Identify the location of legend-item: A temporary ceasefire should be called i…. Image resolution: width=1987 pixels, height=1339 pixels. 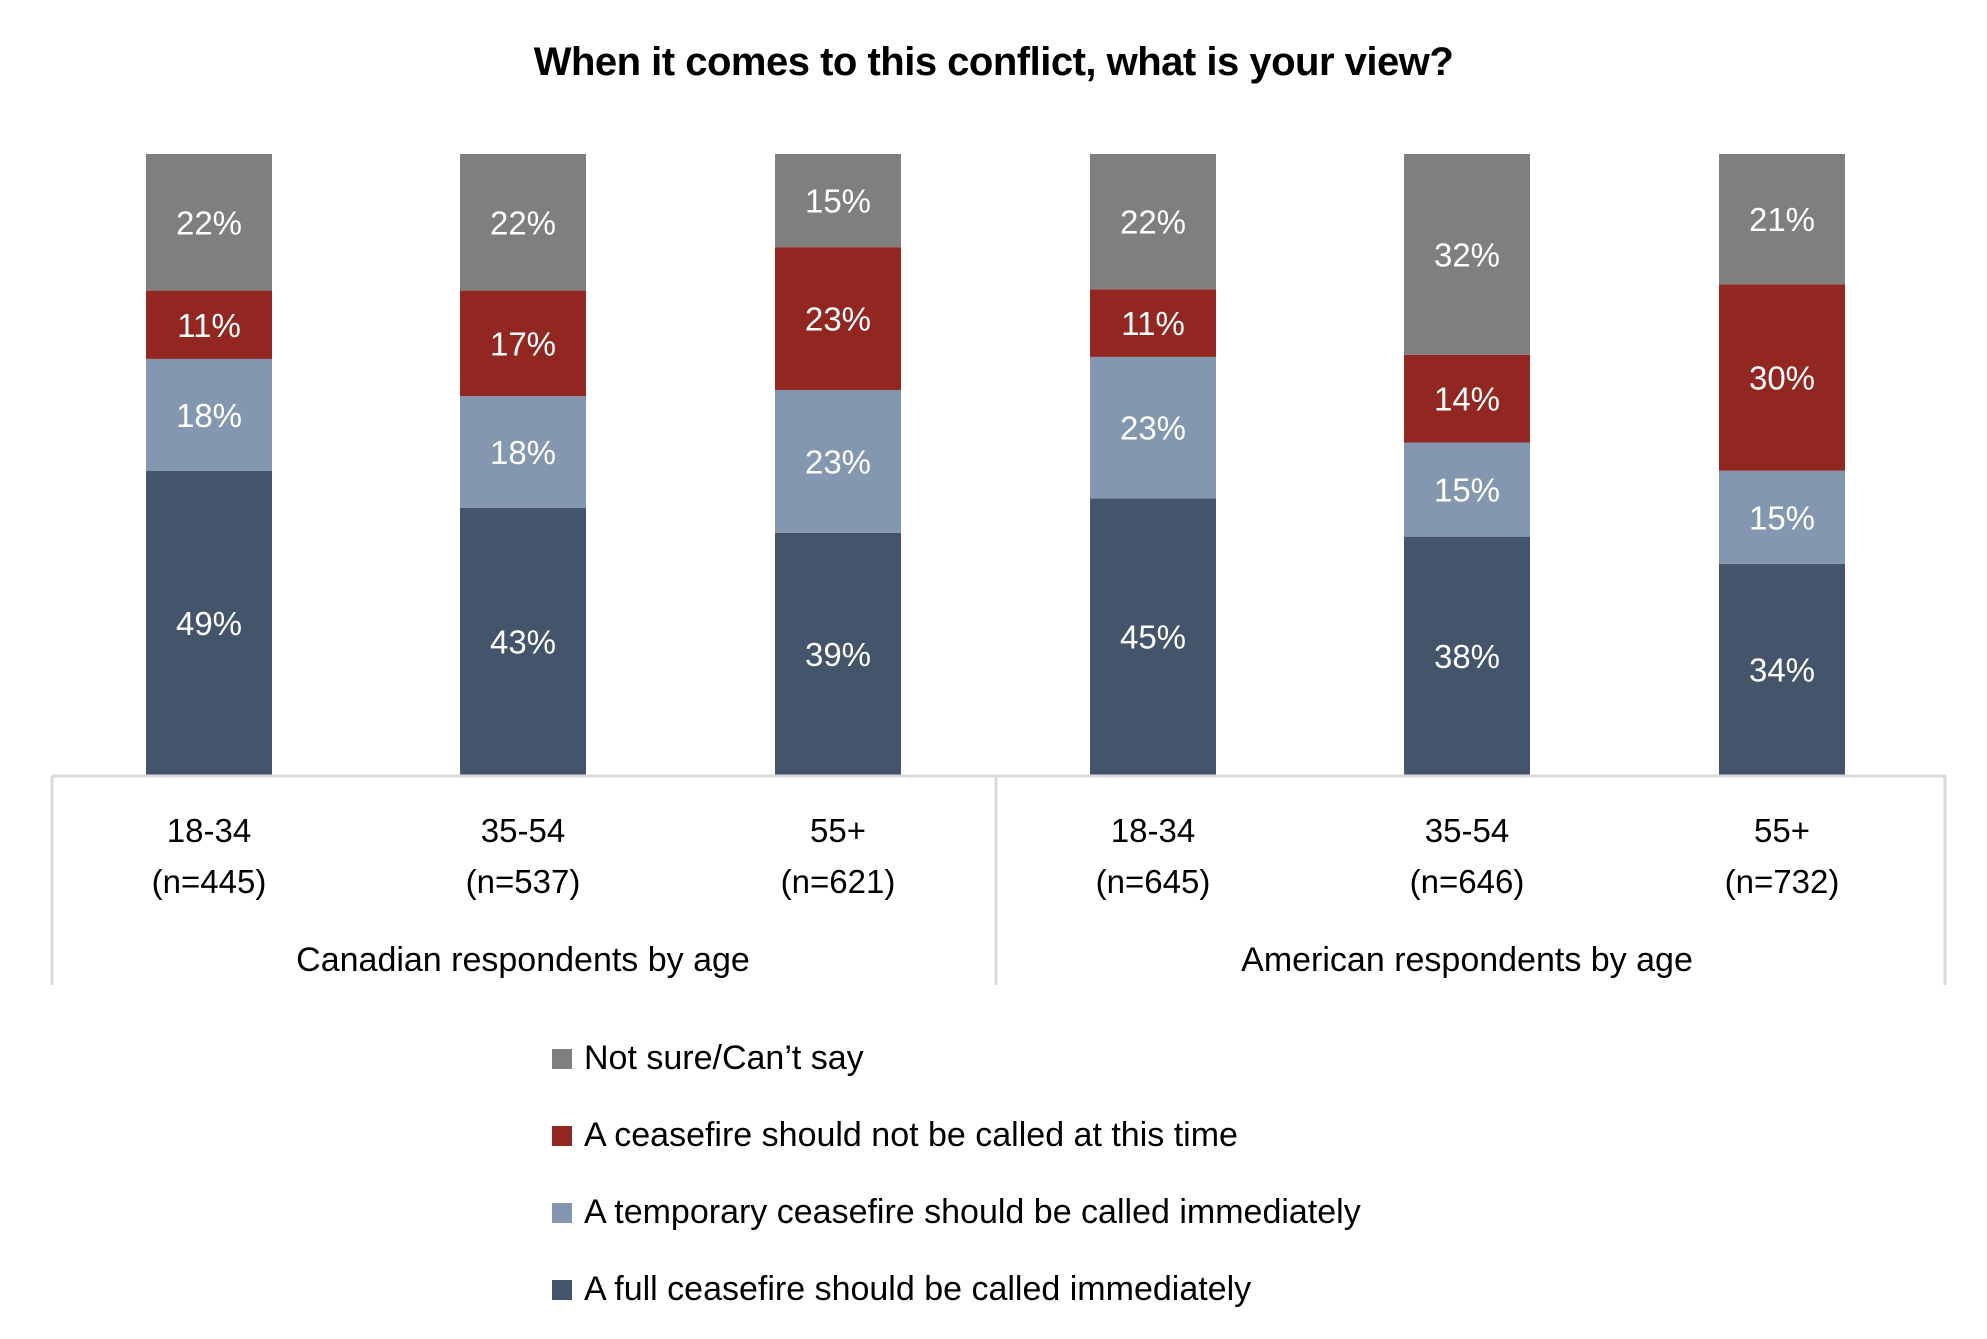
(956, 1212).